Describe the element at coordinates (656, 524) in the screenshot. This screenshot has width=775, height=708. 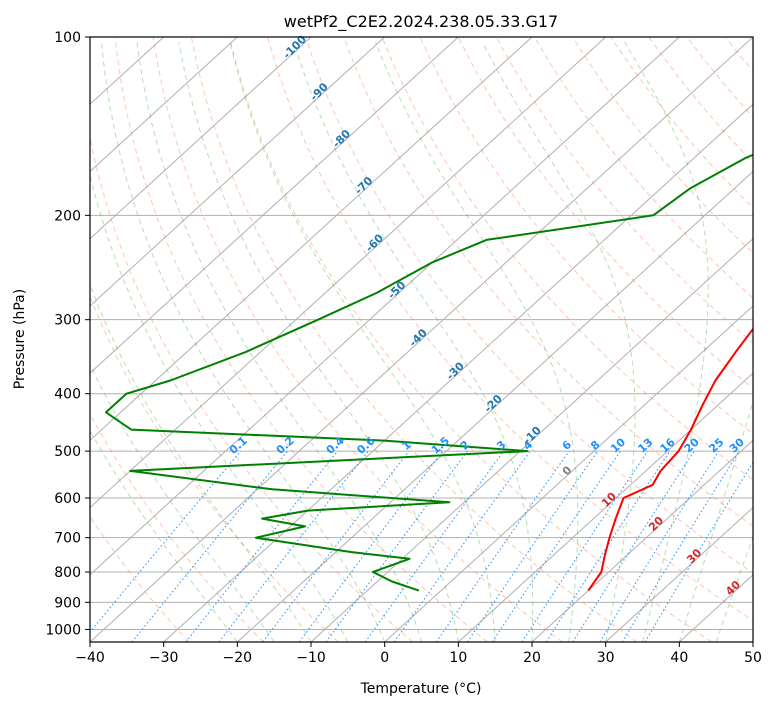
I see `isotherm-label: 20` at that location.